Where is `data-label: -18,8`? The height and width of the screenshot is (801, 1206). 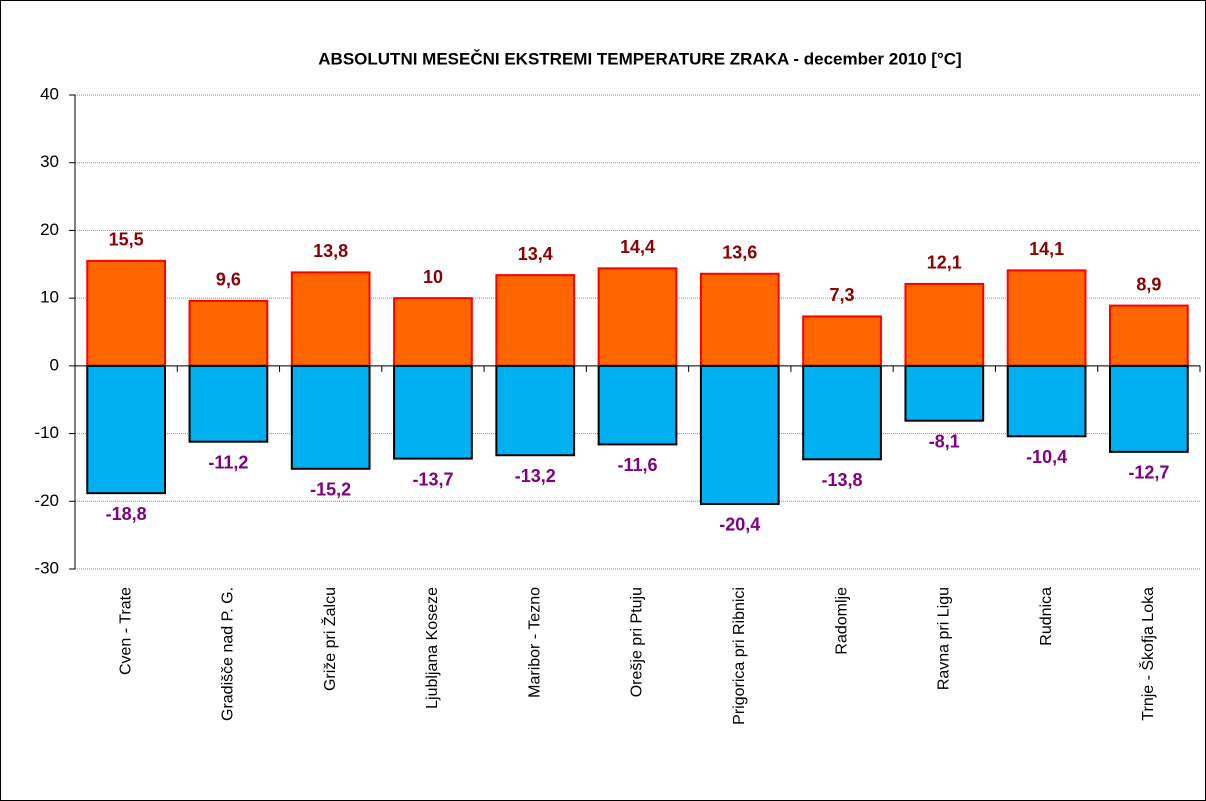
data-label: -18,8 is located at coordinates (126, 514).